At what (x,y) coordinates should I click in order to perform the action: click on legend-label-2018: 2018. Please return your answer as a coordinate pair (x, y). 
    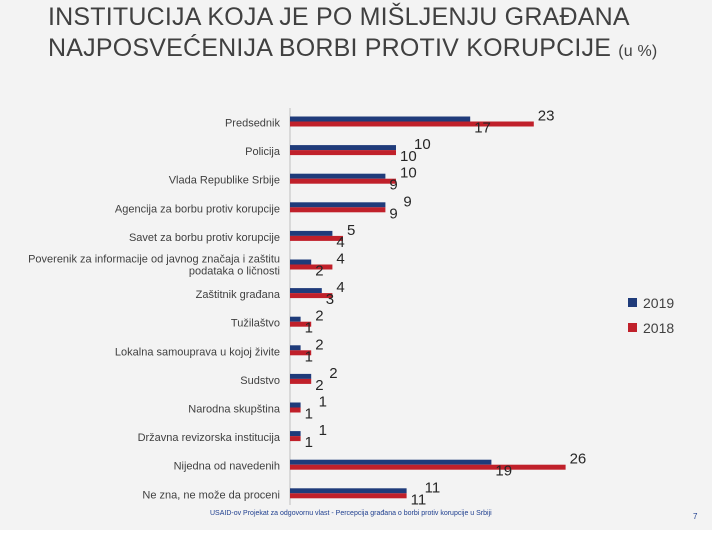
    Looking at the image, I should click on (659, 327).